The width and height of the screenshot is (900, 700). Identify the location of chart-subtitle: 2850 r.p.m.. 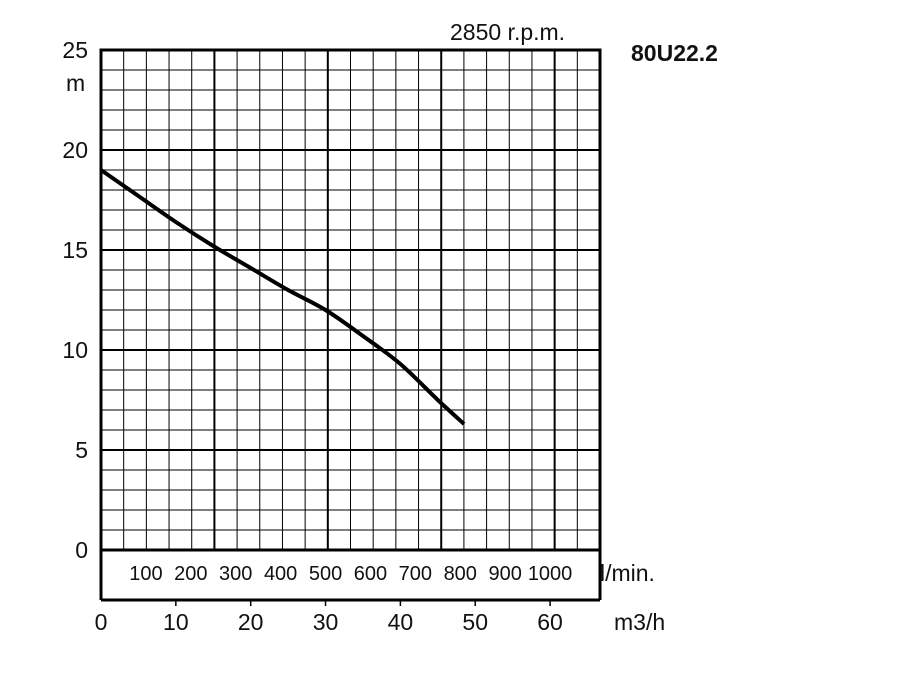
(507, 32).